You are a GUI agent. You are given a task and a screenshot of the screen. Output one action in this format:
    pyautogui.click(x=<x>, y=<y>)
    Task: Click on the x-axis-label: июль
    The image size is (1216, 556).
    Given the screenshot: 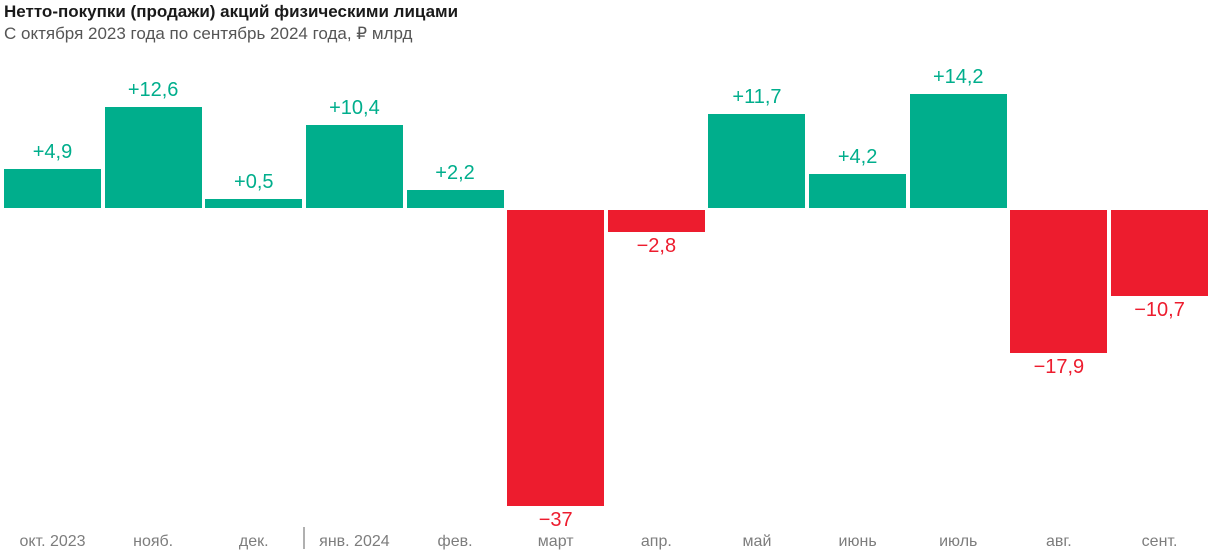 What is the action you would take?
    pyautogui.click(x=958, y=541)
    